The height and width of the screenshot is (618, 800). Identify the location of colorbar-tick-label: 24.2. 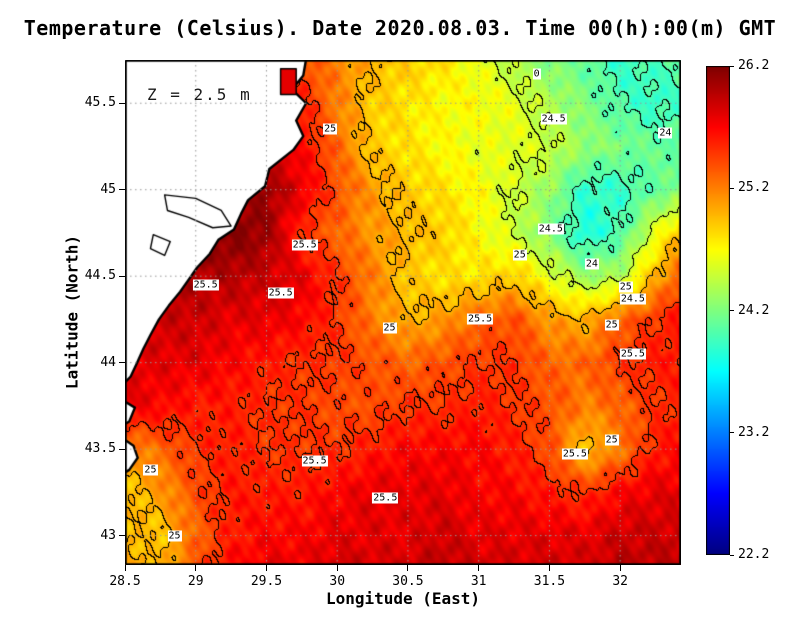
(754, 310).